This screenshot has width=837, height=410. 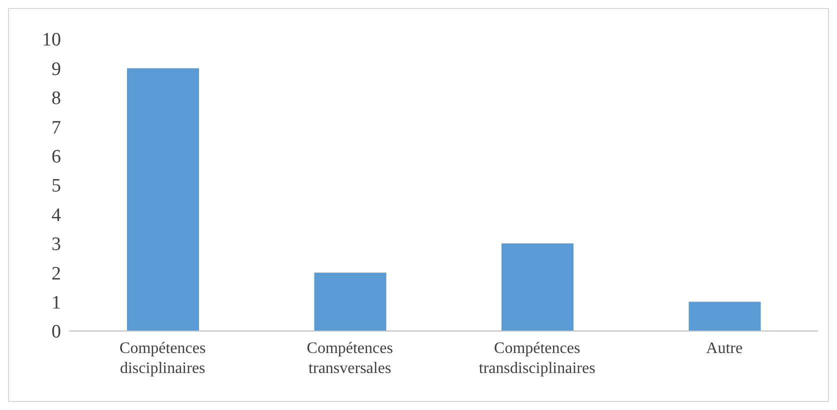 I want to click on x-tick-label: Compétences transdisciplinaires, so click(x=537, y=358).